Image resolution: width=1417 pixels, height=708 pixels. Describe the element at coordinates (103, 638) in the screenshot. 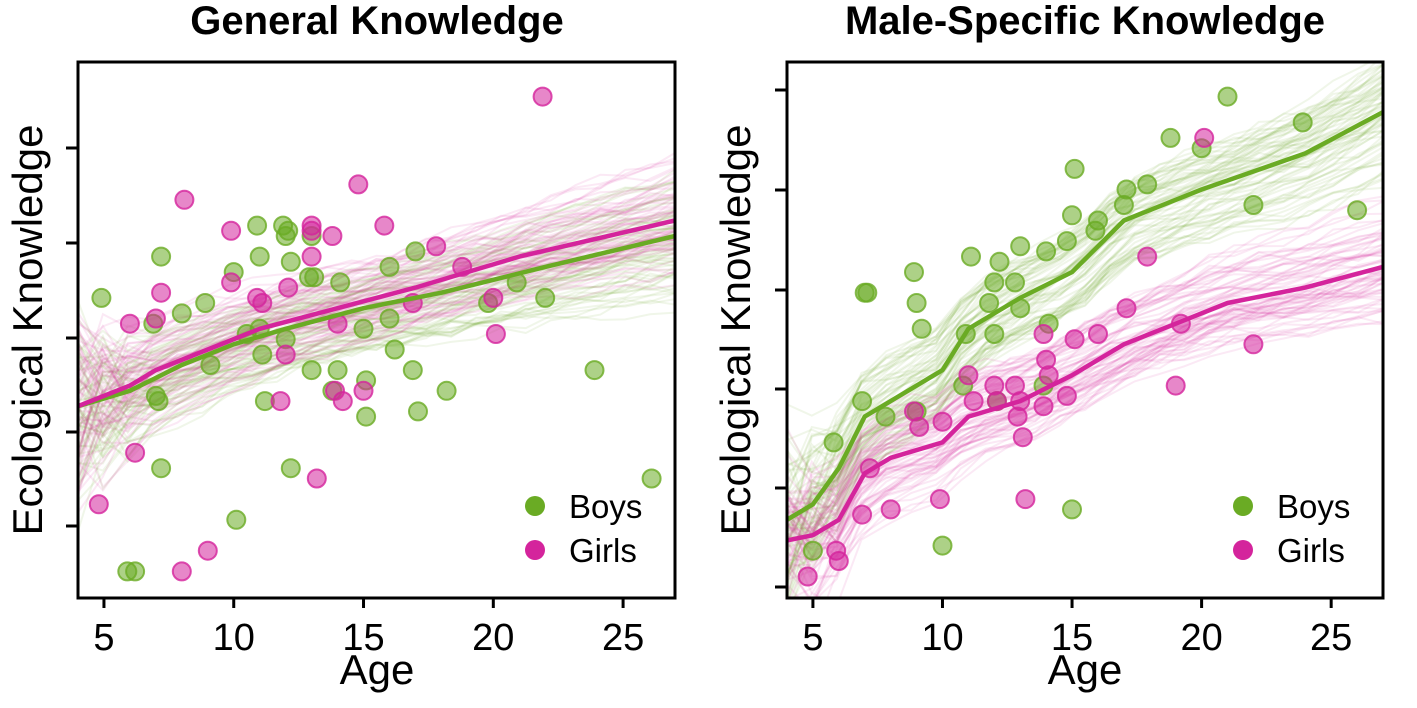

I see `x-tick-label: 5` at that location.